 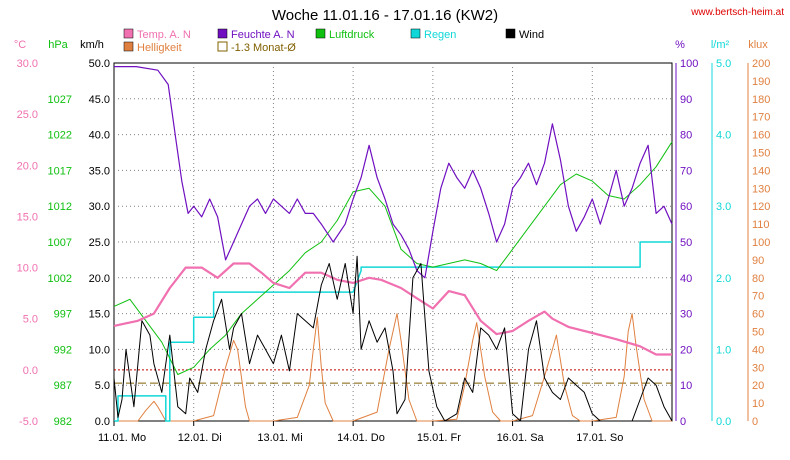 What do you see at coordinates (761, 64) in the screenshot?
I see `tick-label-brightness: 200` at bounding box center [761, 64].